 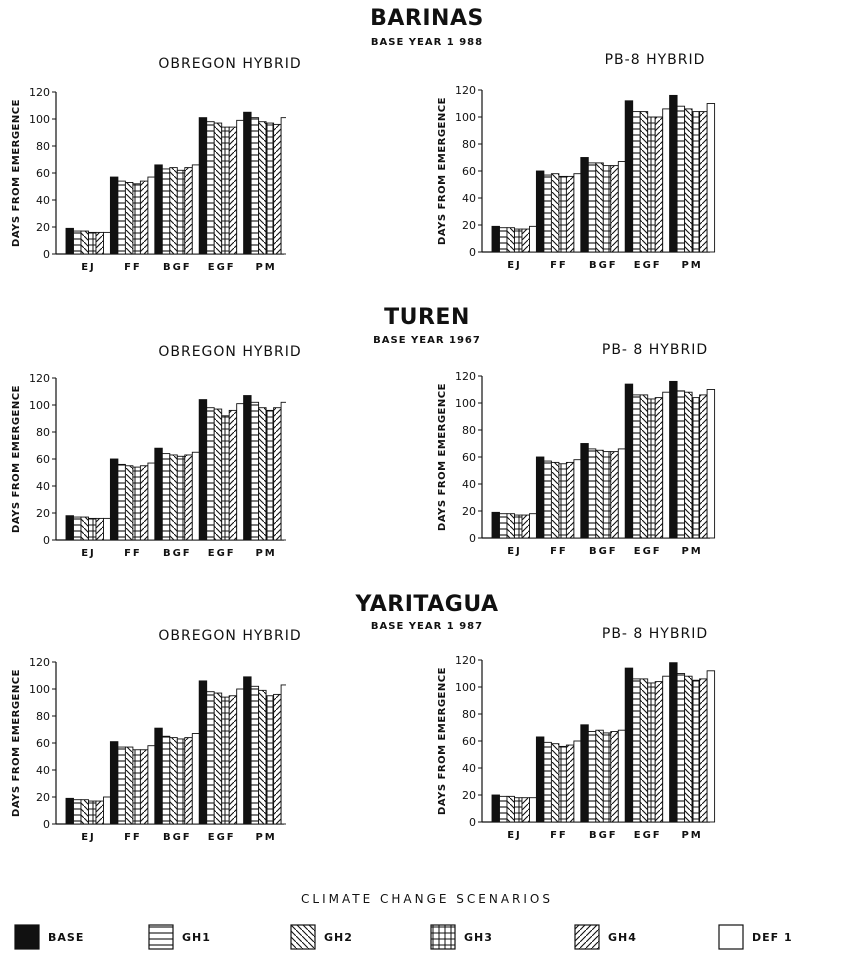 I want to click on y-tick-label: 60, so click(x=469, y=171).